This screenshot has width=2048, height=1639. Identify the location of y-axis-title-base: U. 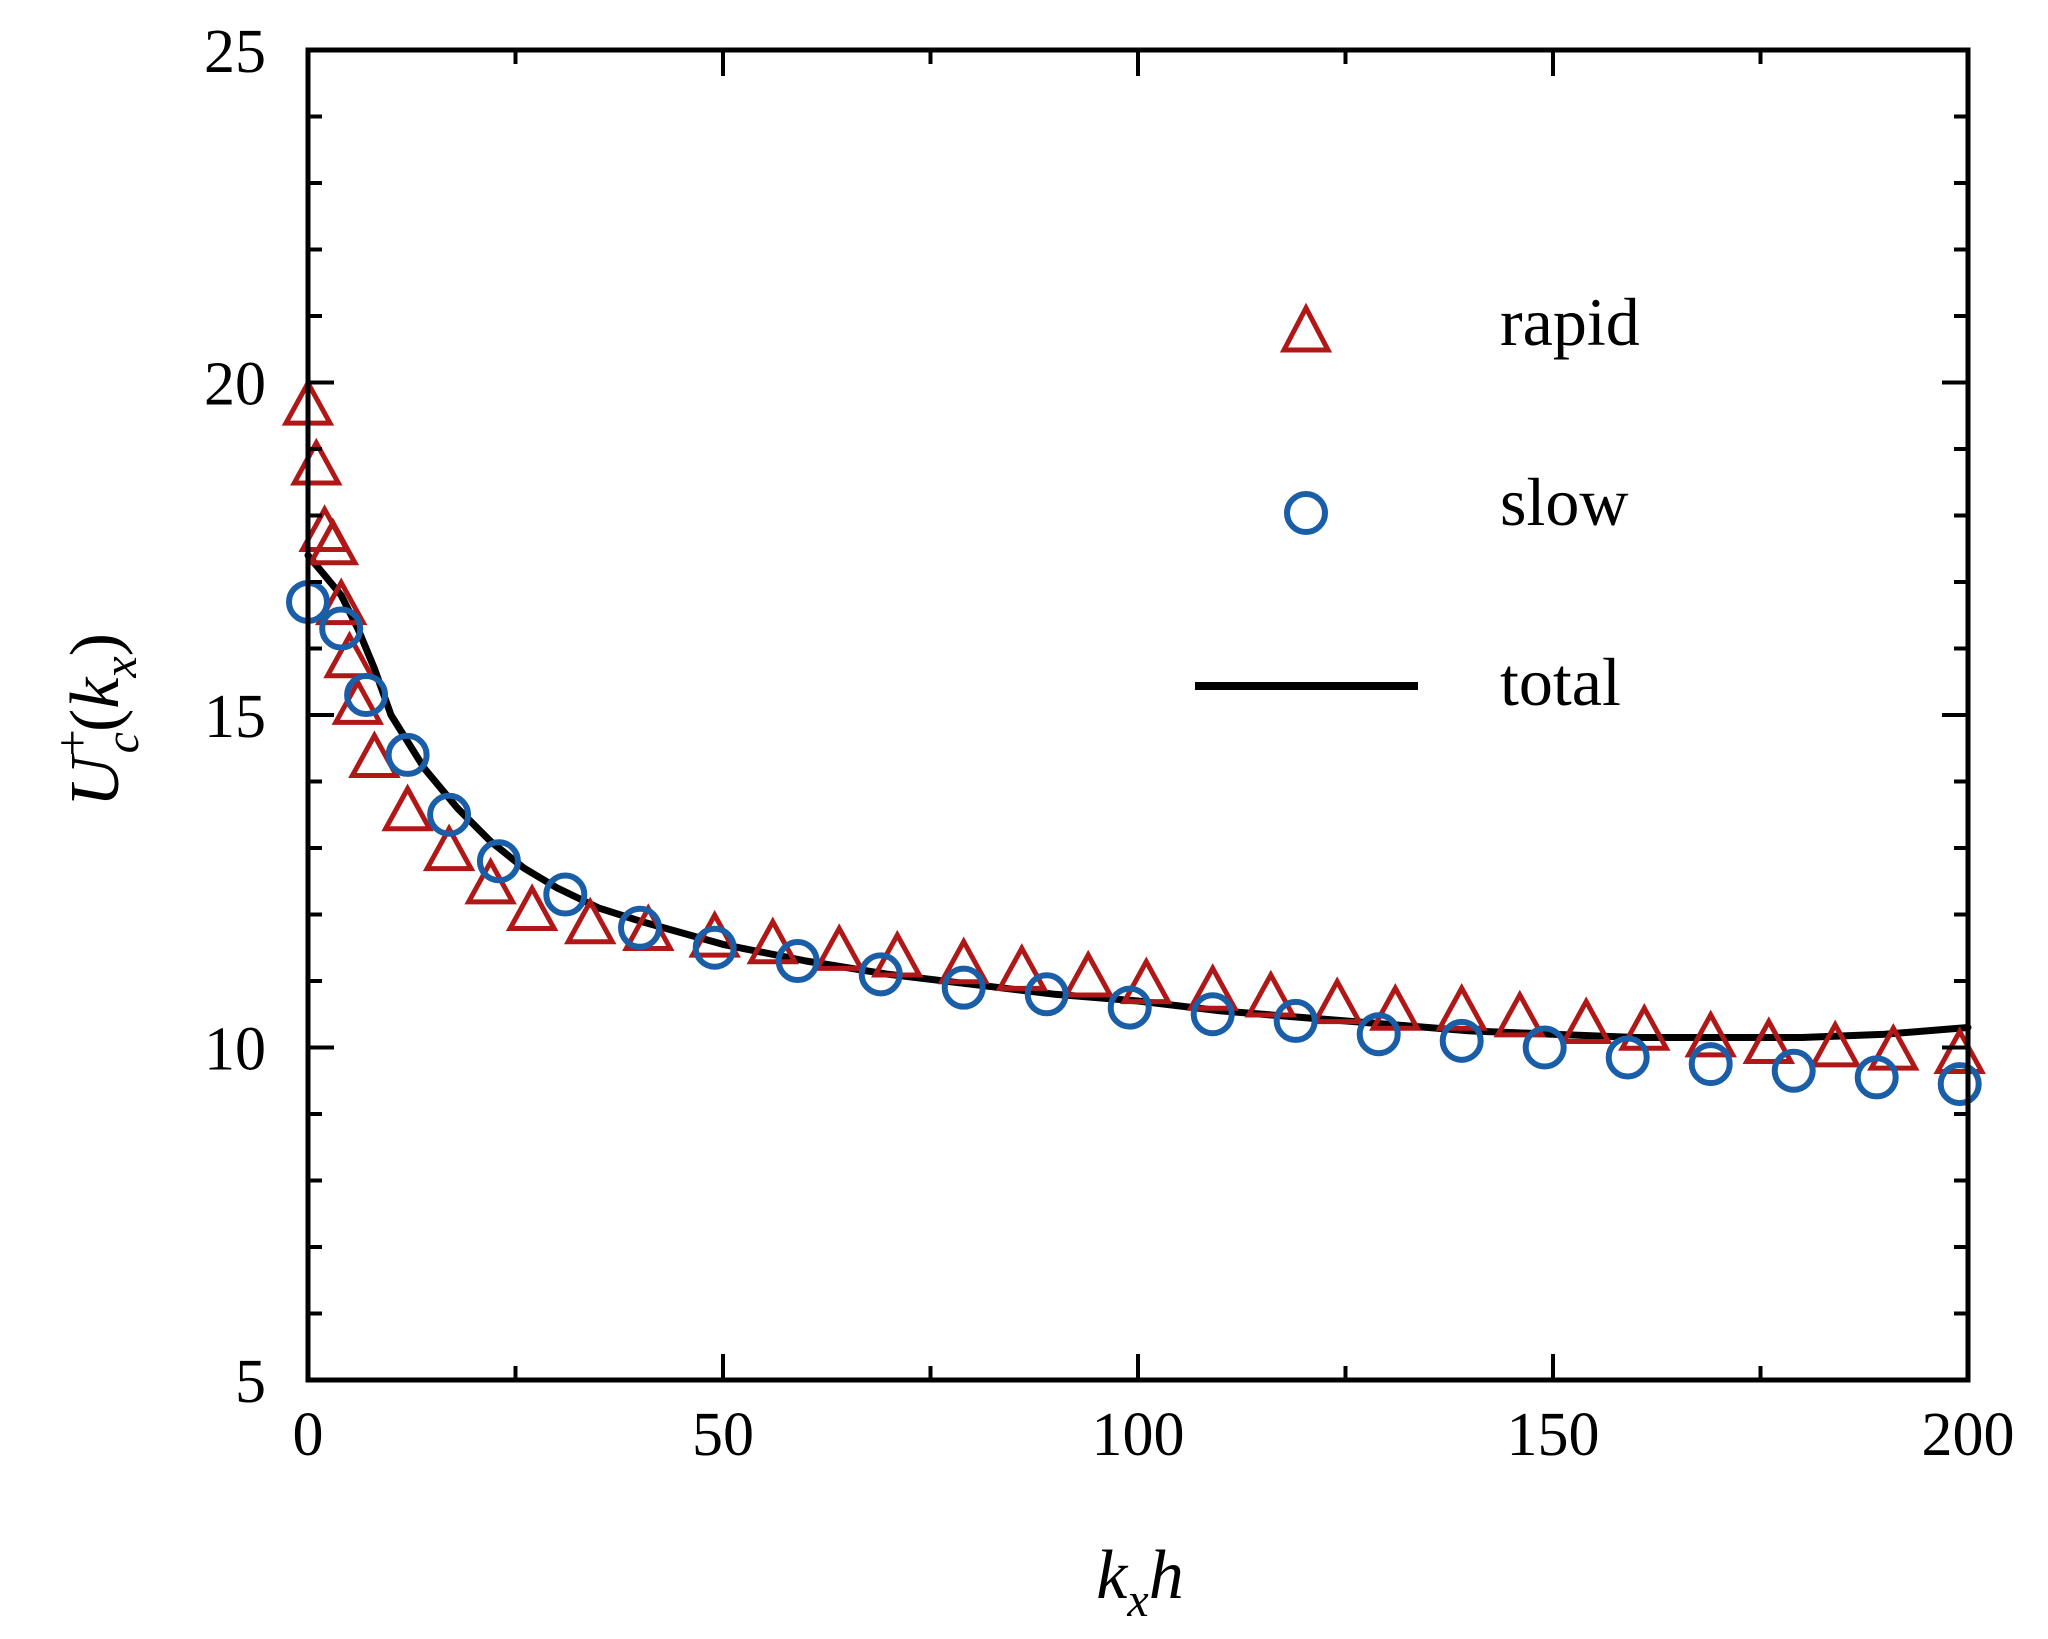
(95, 779).